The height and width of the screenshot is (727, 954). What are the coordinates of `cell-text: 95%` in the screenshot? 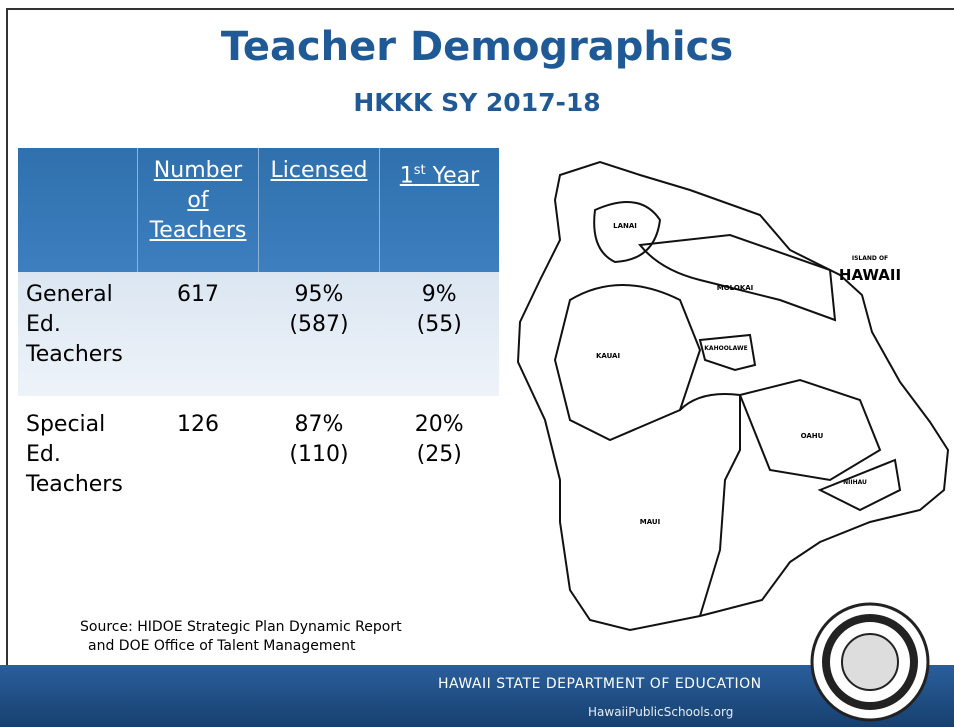 It's located at (319, 294).